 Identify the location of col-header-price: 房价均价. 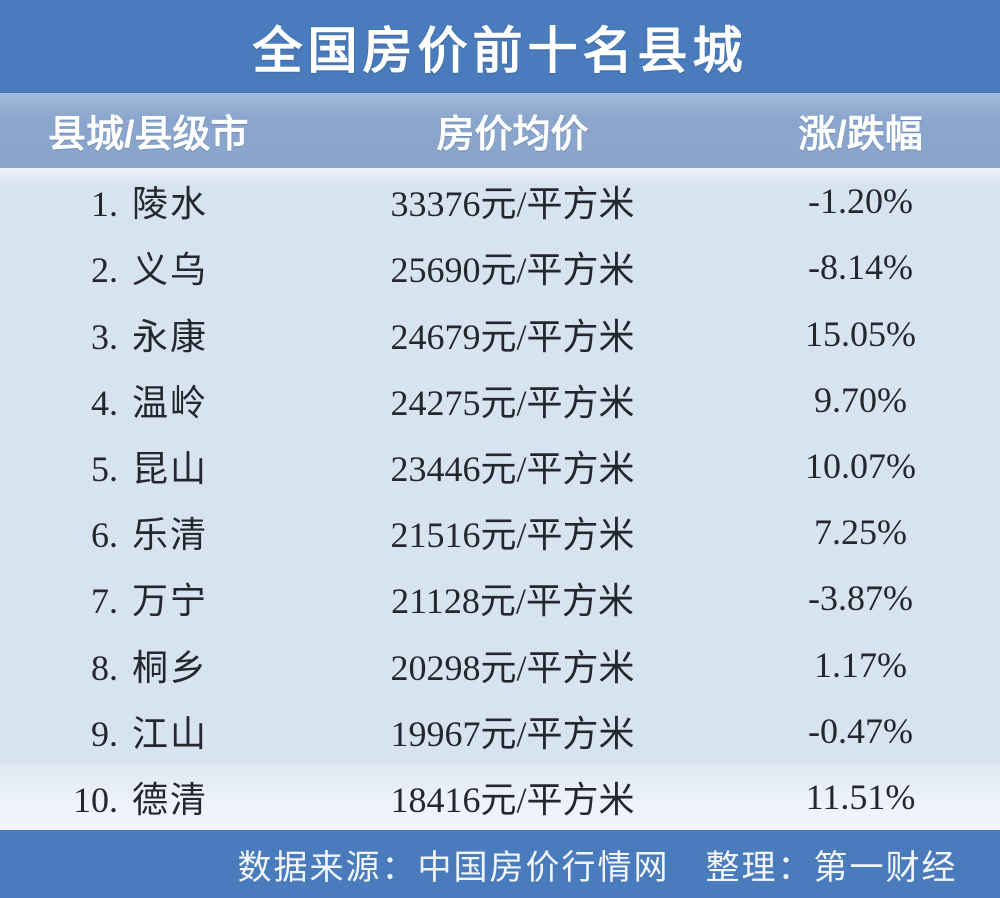
(512, 135).